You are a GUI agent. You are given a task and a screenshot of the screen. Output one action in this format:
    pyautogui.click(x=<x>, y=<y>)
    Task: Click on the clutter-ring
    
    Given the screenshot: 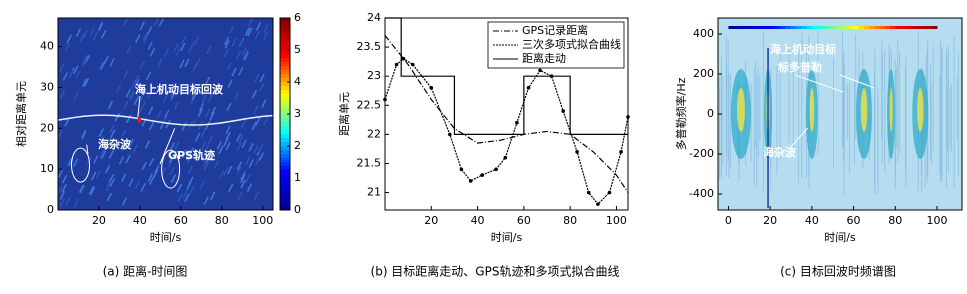 What is the action you would take?
    pyautogui.click(x=171, y=169)
    